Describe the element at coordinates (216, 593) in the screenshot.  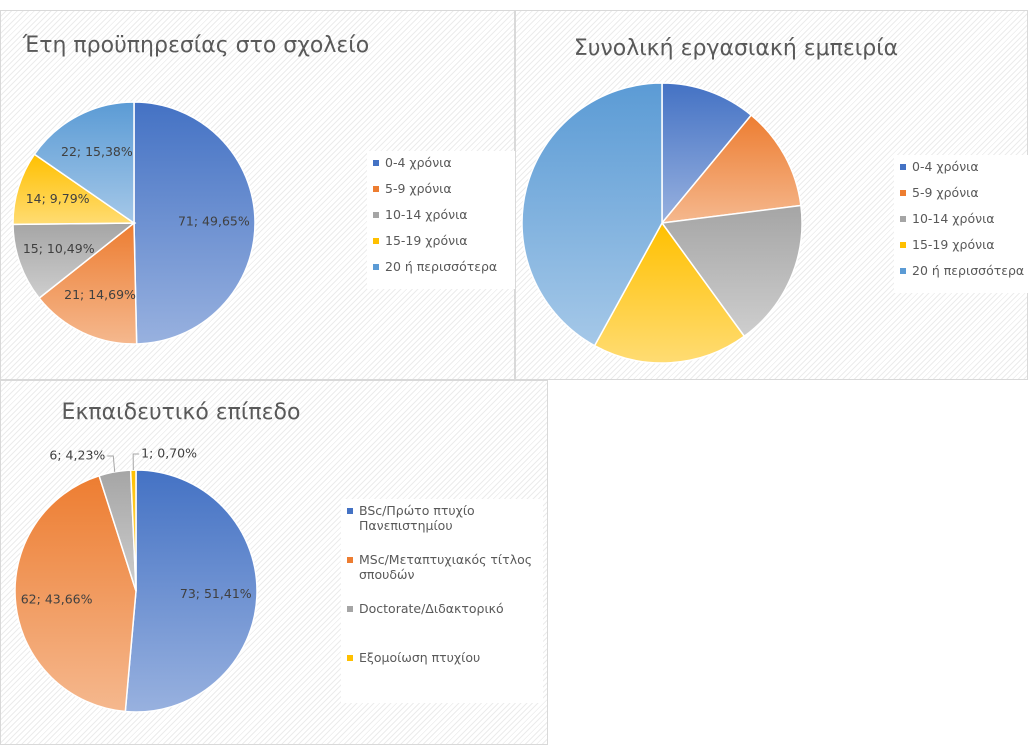
I see `data-label: 73; 51,41%` at that location.